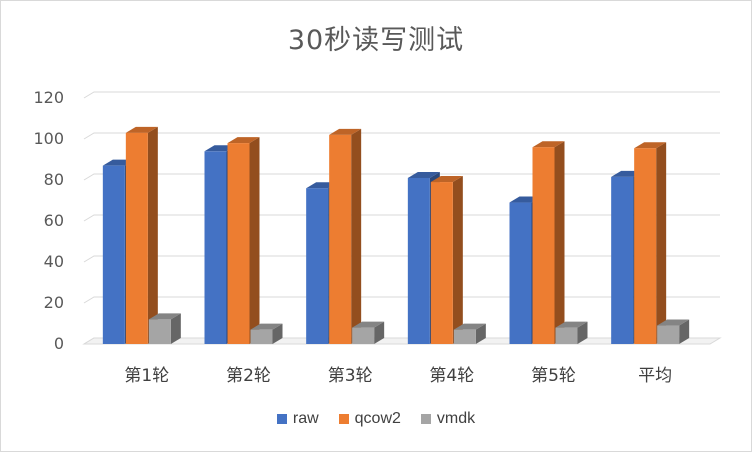 This screenshot has height=452, width=752. I want to click on chart-title: 30秒读写测试, so click(376, 40).